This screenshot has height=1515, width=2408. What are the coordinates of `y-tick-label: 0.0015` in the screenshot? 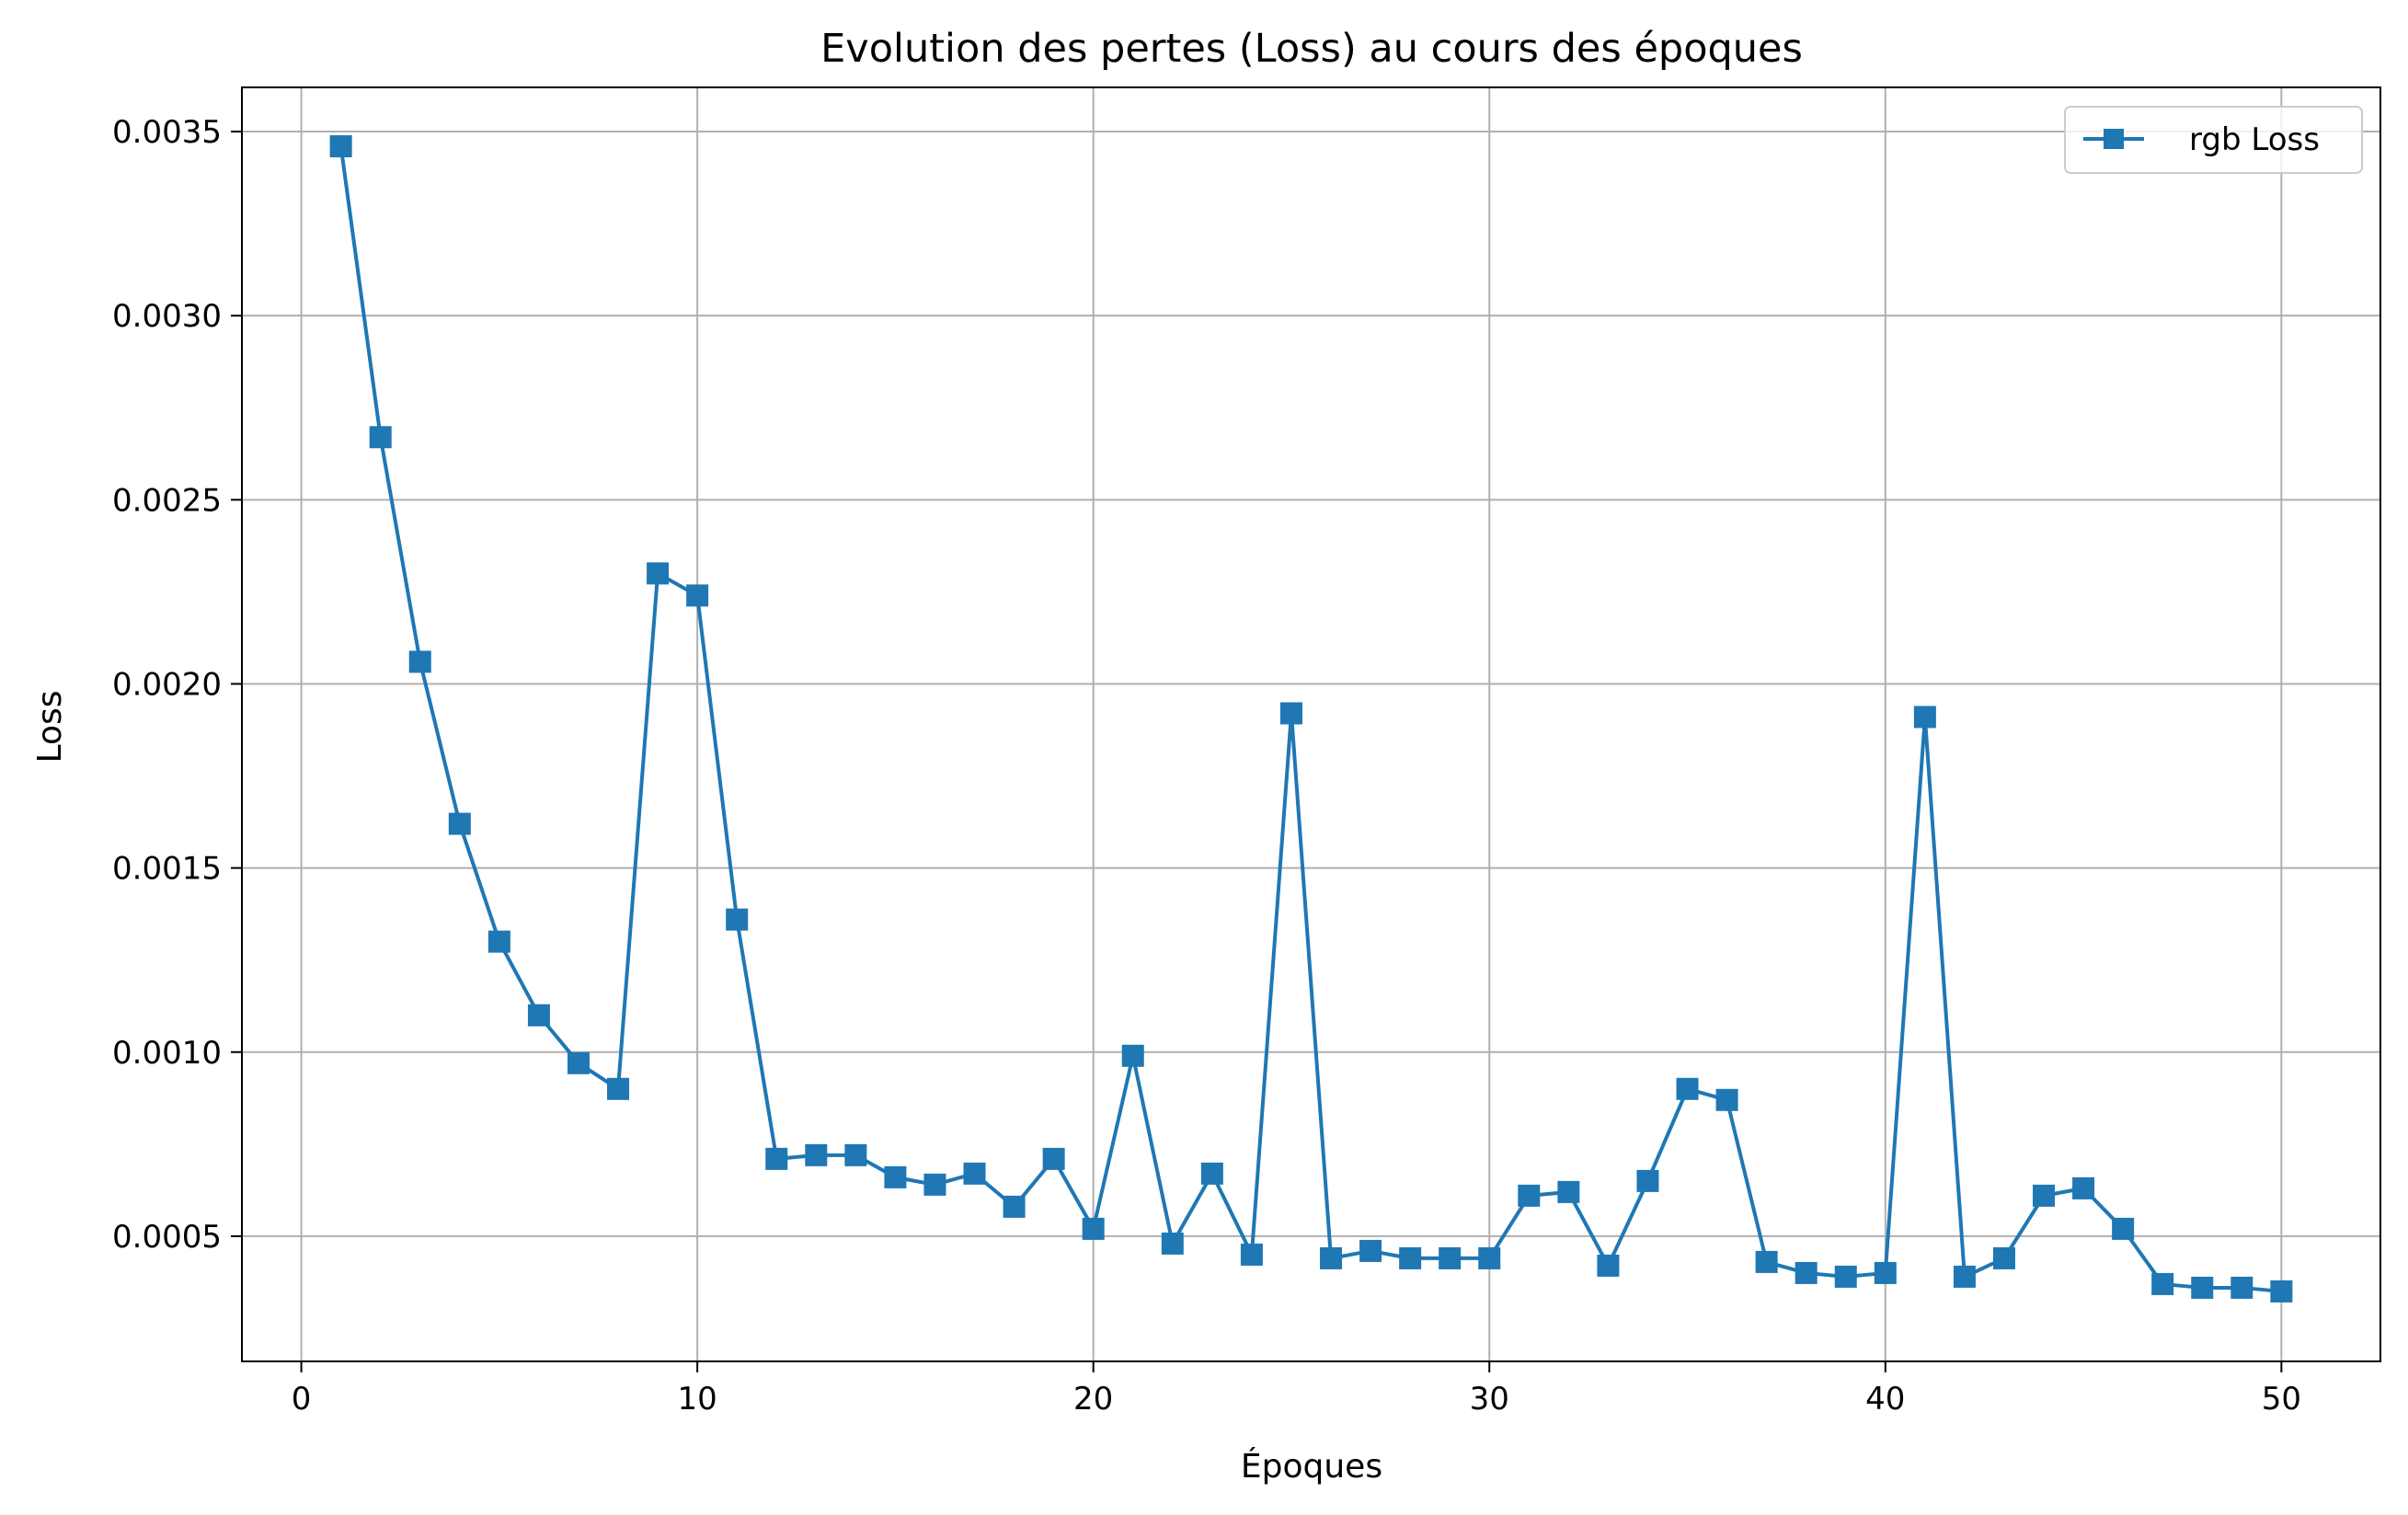 It's located at (167, 869).